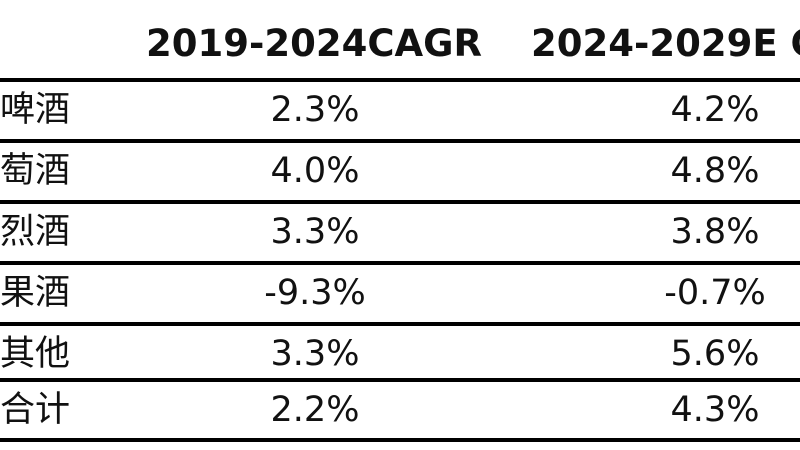  What do you see at coordinates (700, 410) in the screenshot?
I see `cagr-2024-2029e-value: 4.3%` at bounding box center [700, 410].